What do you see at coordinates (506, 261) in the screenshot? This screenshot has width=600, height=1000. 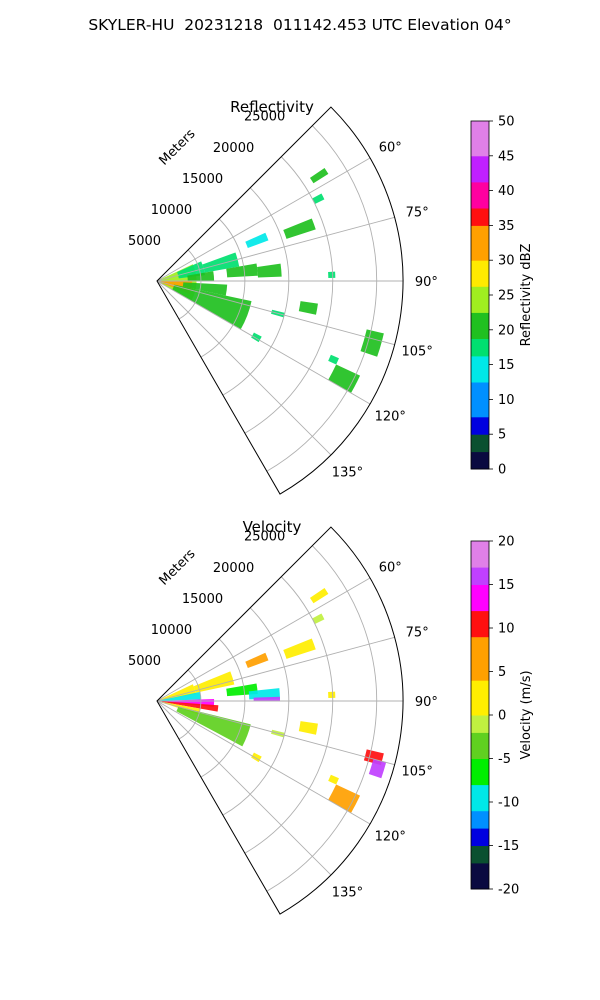 I see `reflectivity-colorbar-tick-label-6: 30` at bounding box center [506, 261].